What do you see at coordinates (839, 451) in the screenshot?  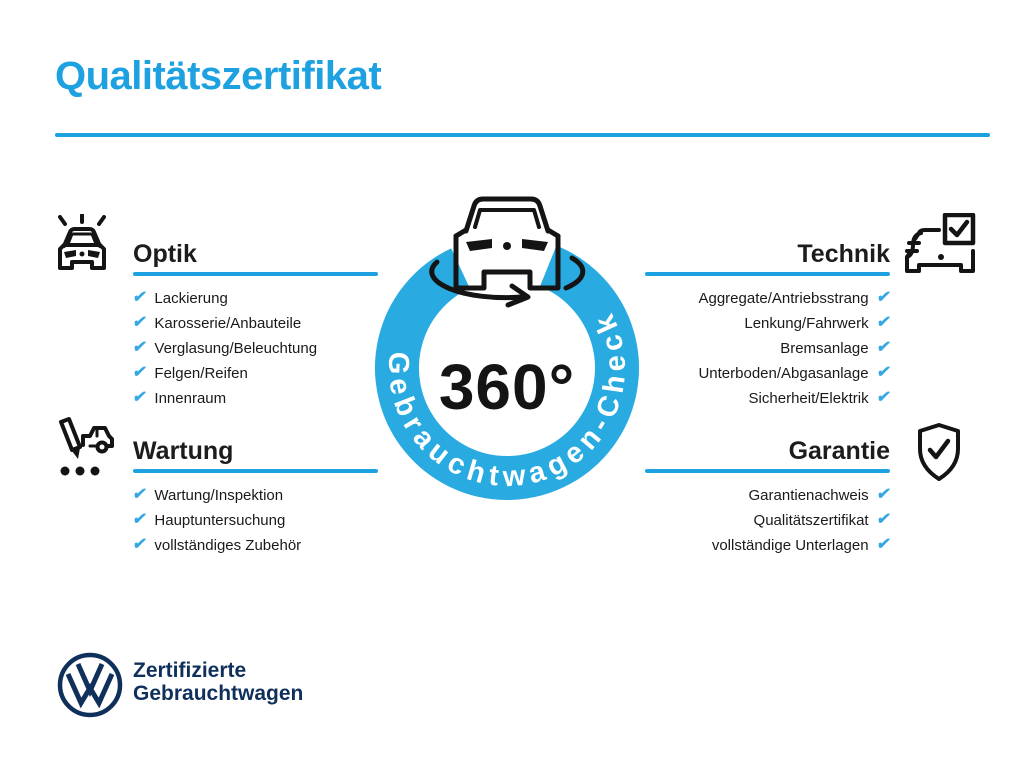 I see `section-title-garantie: Garantie` at bounding box center [839, 451].